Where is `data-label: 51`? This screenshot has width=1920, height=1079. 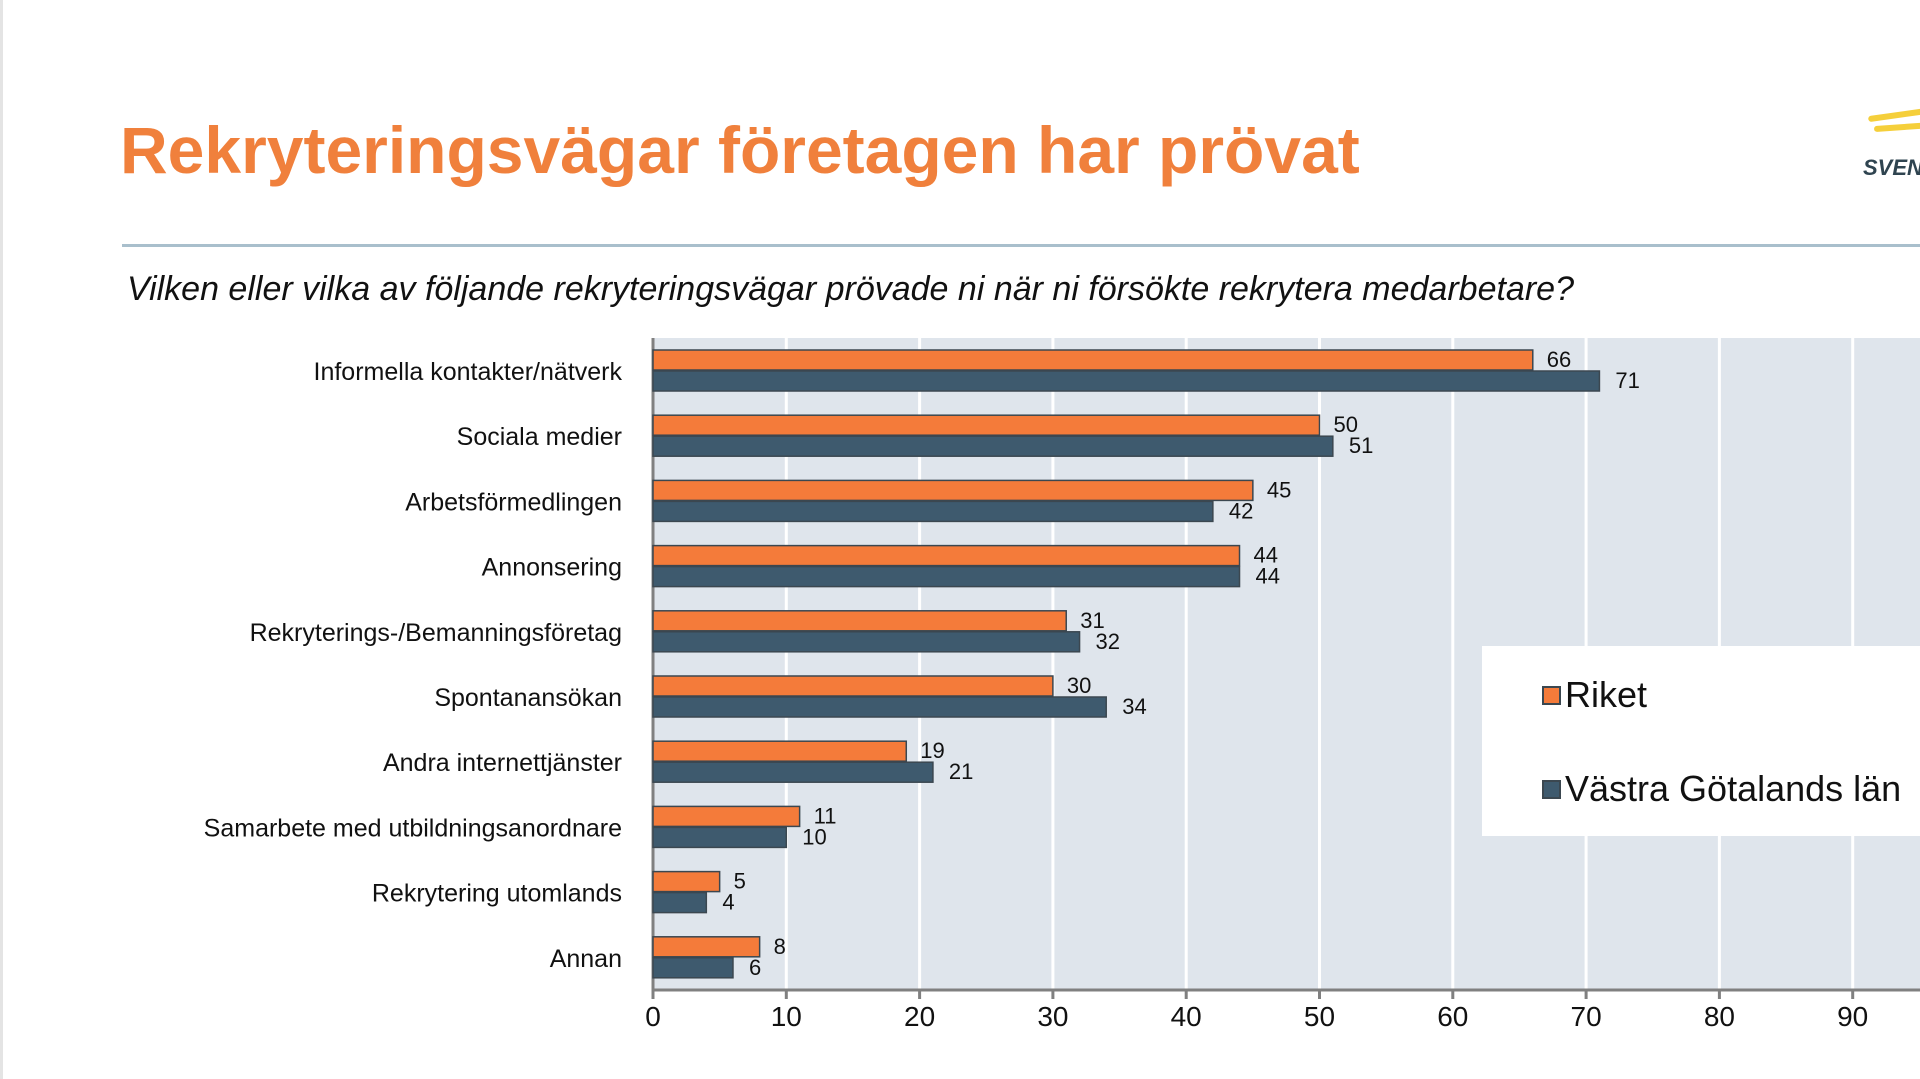
data-label: 51 is located at coordinates (1361, 445).